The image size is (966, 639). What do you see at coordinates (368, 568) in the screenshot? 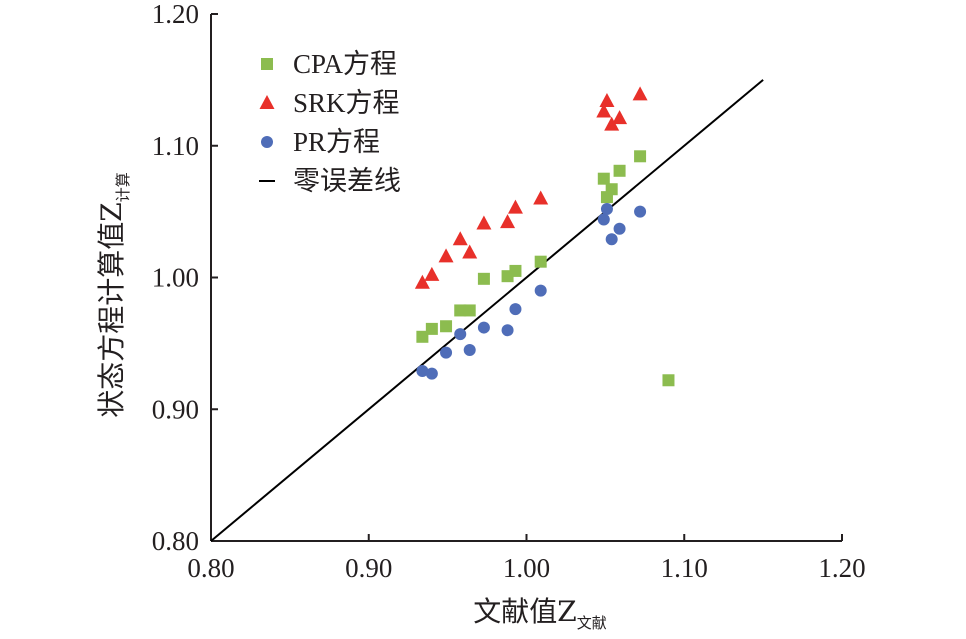
I see `x-tick-label-1: 0.90` at bounding box center [368, 568].